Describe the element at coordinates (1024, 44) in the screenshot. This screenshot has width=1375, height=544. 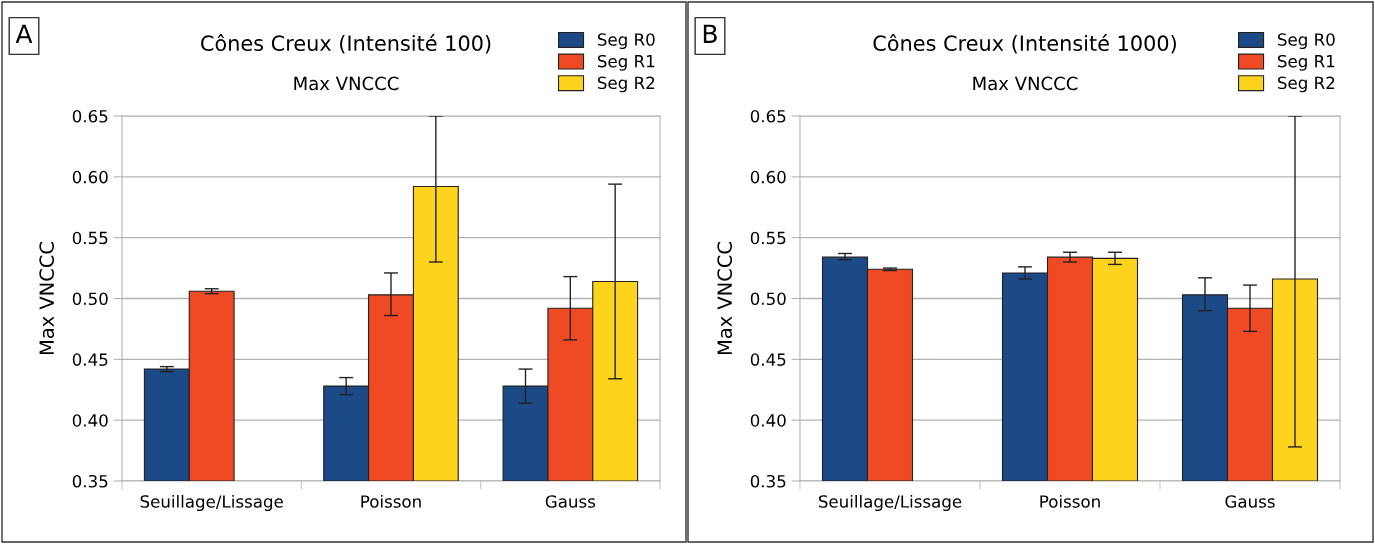
I see `chart-title: Cônes Creux (Intensité 1000)` at that location.